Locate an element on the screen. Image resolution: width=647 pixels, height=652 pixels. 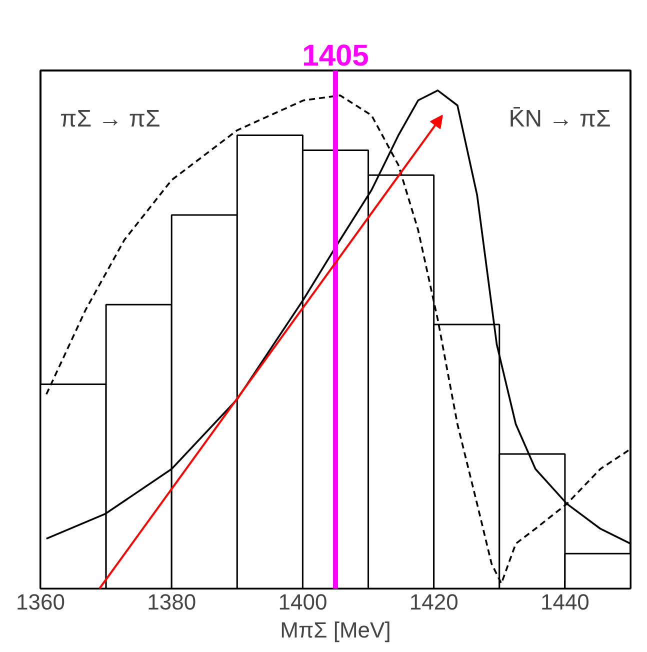
ref-line-label: 1405 is located at coordinates (335, 56).